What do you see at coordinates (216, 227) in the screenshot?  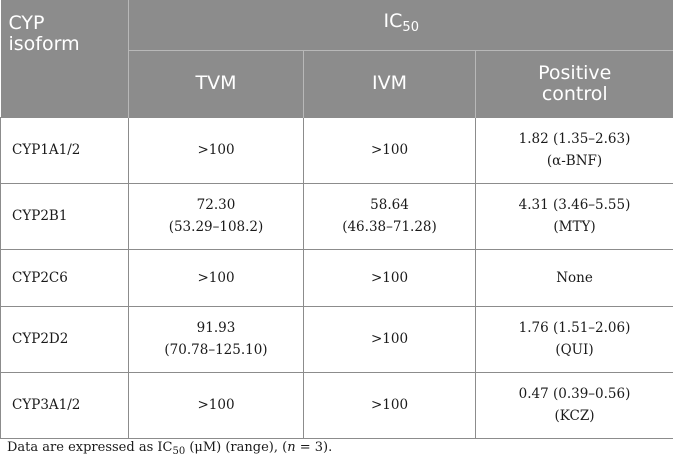 I see `cell-line: (53.29–108.2)` at bounding box center [216, 227].